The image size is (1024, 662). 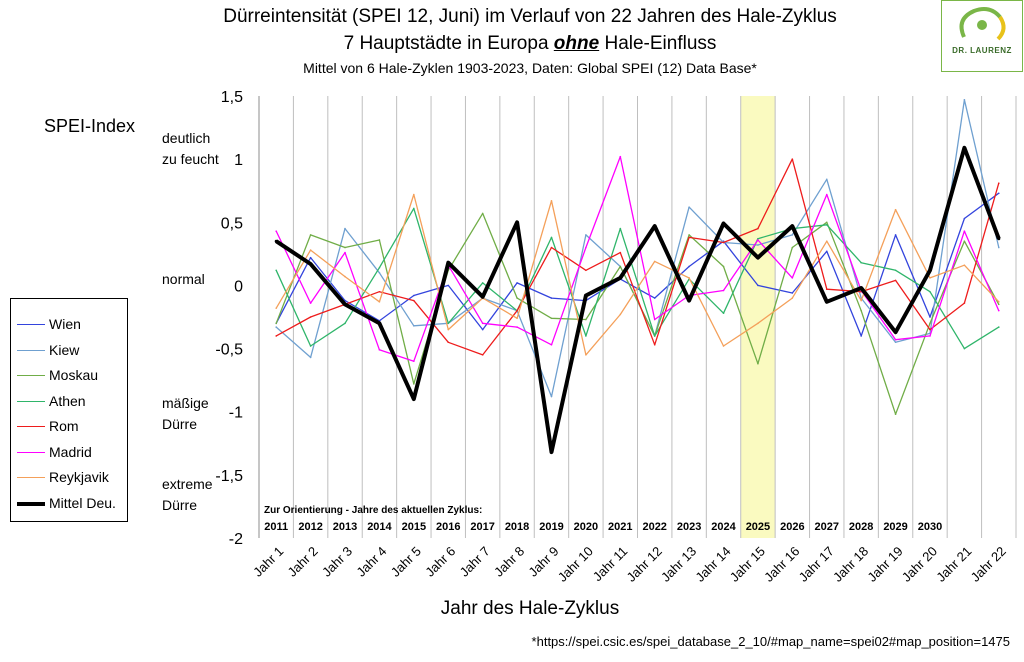 I want to click on y-tick-label: 1, so click(x=238, y=160).